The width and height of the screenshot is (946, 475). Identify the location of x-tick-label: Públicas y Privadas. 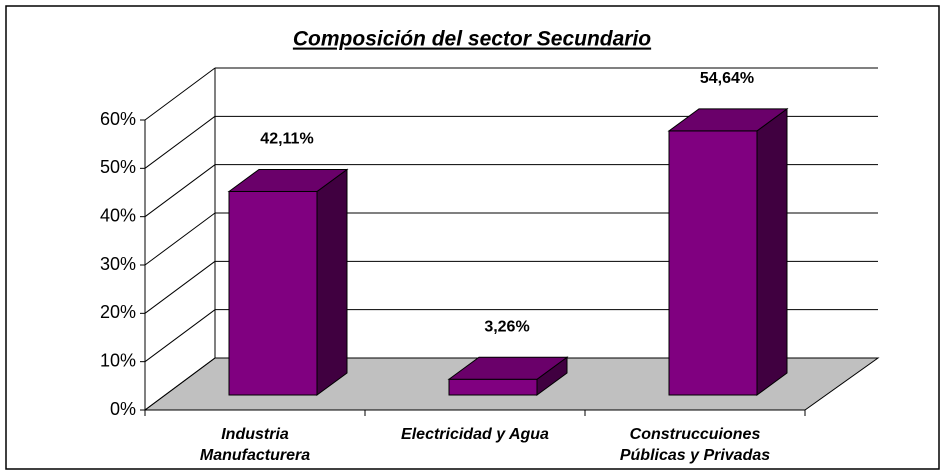
(695, 455).